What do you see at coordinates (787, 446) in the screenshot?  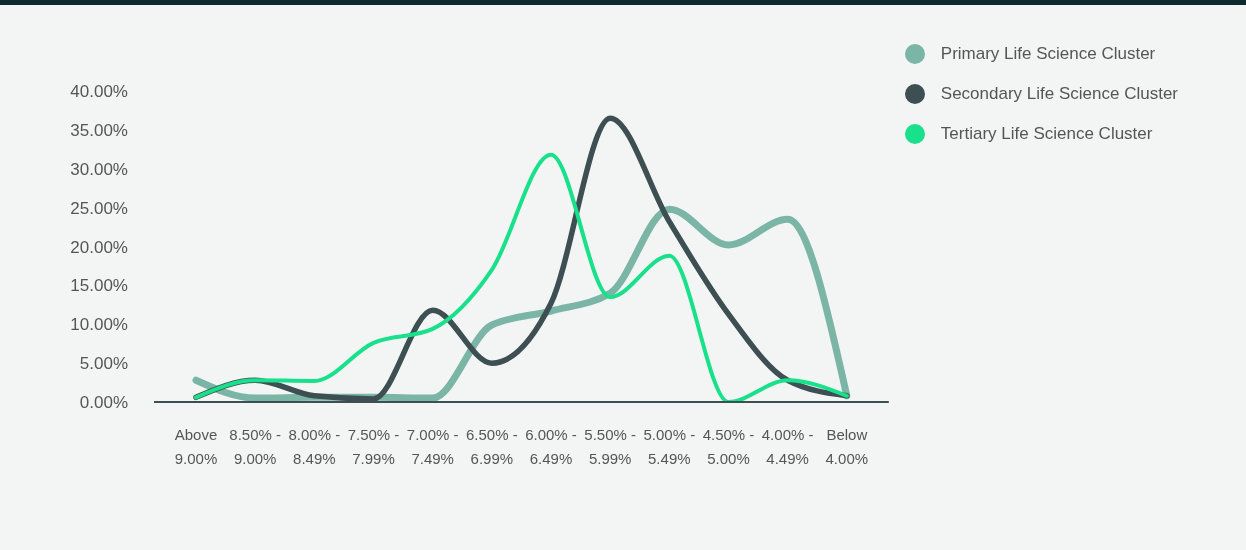 I see `x-tick-label: 4.00% - 4.49%` at bounding box center [787, 446].